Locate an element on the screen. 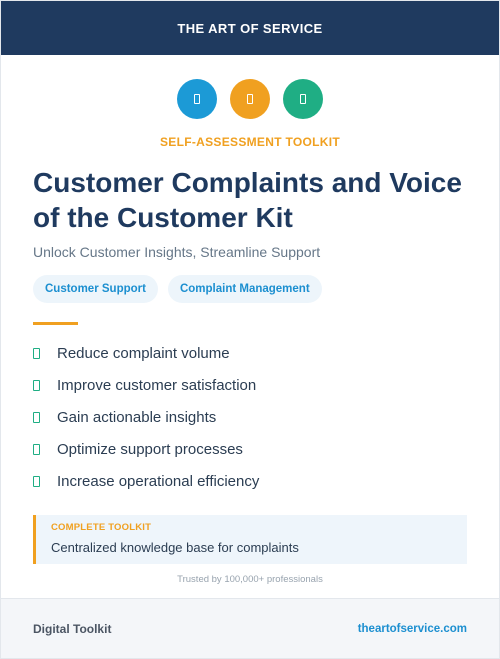 This screenshot has width=500, height=659. benefit-label: Optimize support processes is located at coordinates (150, 449).